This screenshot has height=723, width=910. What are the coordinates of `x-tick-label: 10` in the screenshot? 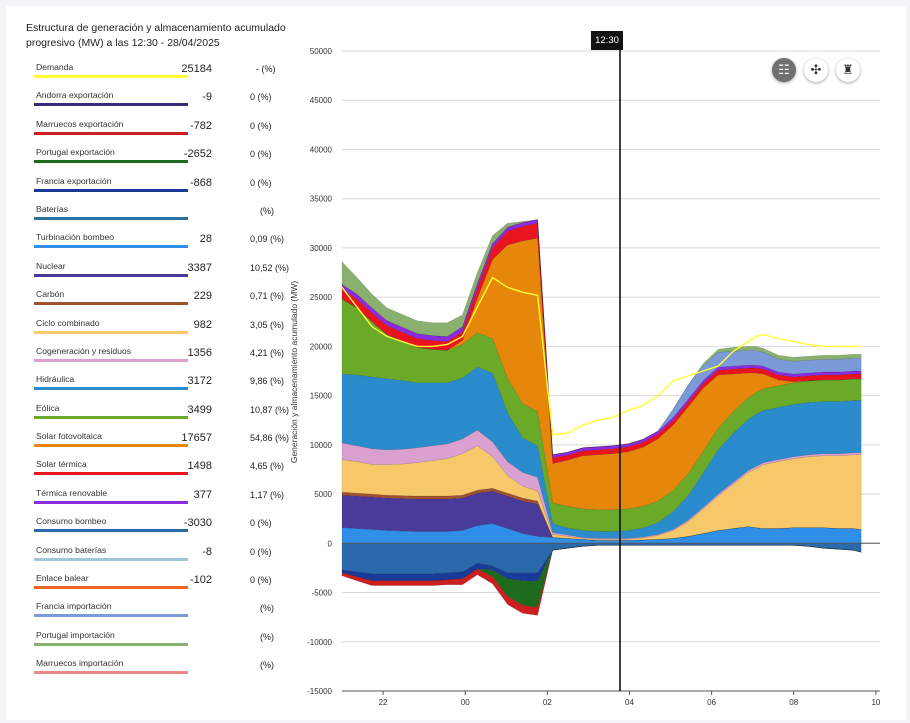 It's located at (875, 702).